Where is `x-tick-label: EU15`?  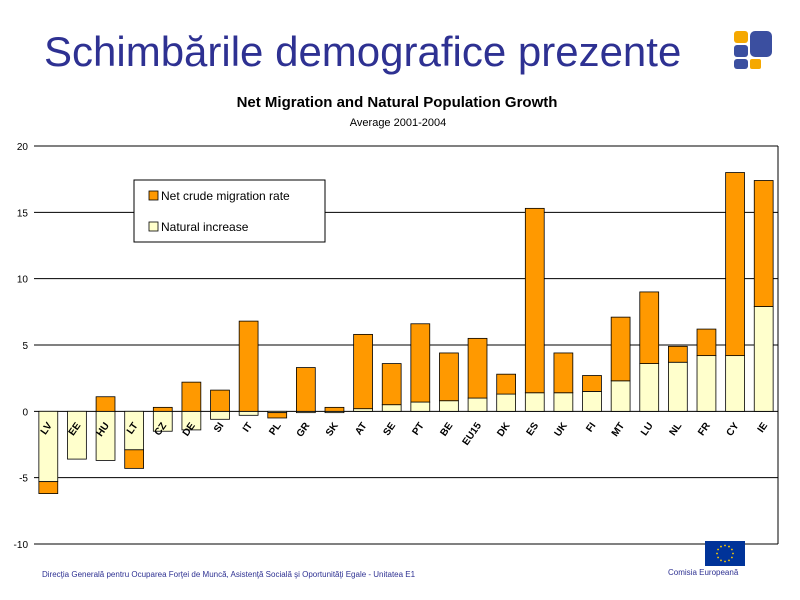
x-tick-label: EU15 is located at coordinates (473, 433).